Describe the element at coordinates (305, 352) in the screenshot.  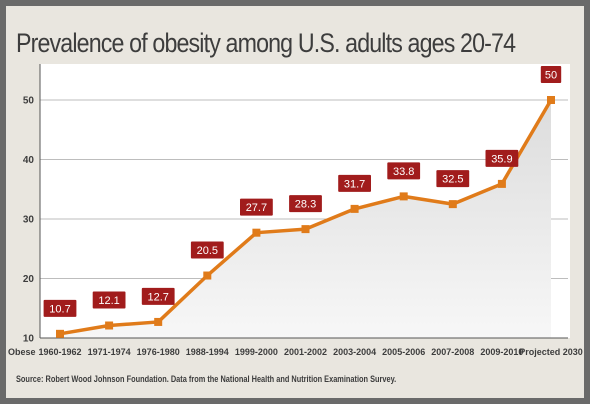
I see `x-tick-label: 2001-2002` at that location.